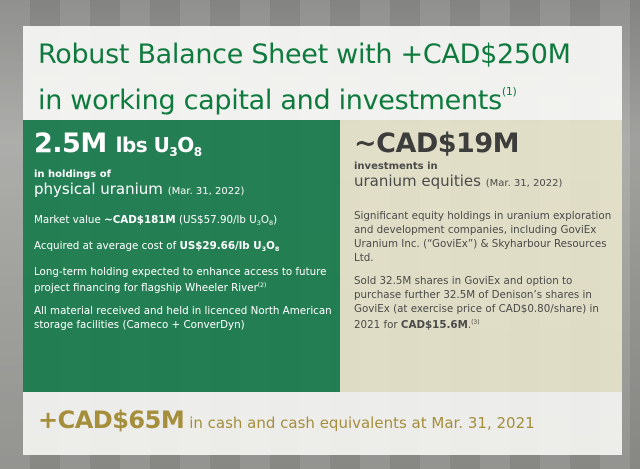 The height and width of the screenshot is (469, 640). What do you see at coordinates (469, 325) in the screenshot?
I see `t: .` at bounding box center [469, 325].